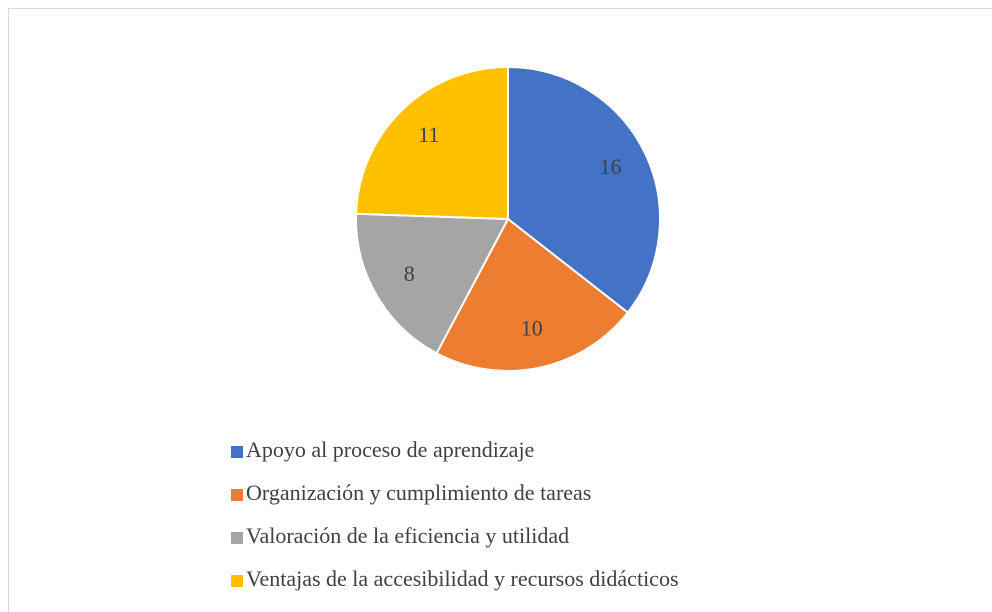 The height and width of the screenshot is (612, 992). What do you see at coordinates (409, 273) in the screenshot?
I see `data-label: 8` at bounding box center [409, 273].